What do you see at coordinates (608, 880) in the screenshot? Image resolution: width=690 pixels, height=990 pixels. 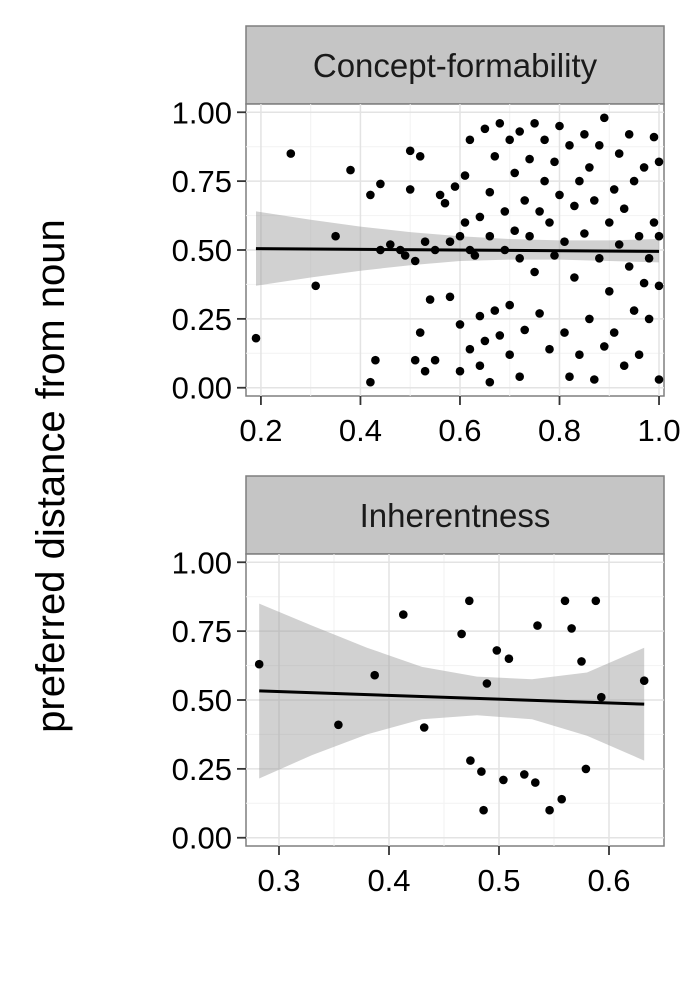 I see `x-tick-label: 0.6` at bounding box center [608, 880].